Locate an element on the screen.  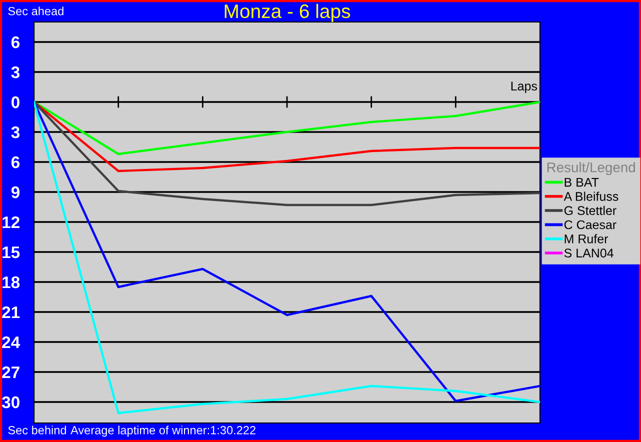
y-tick-label: 18 is located at coordinates (11, 282).